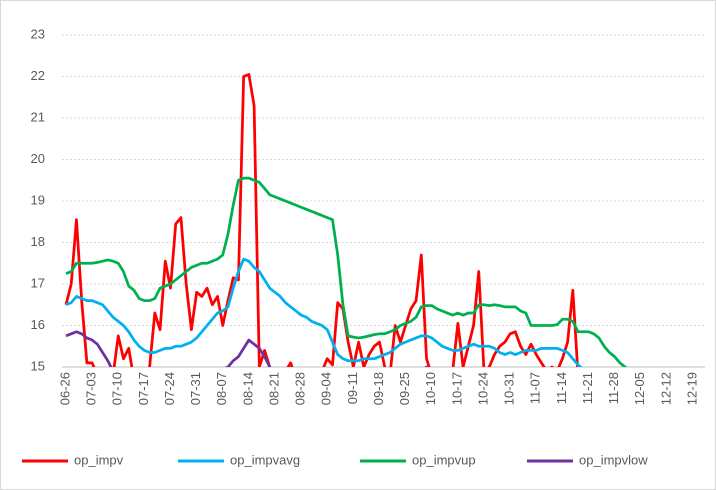  What do you see at coordinates (38, 199) in the screenshot?
I see `y-tick-label: 19` at bounding box center [38, 199].